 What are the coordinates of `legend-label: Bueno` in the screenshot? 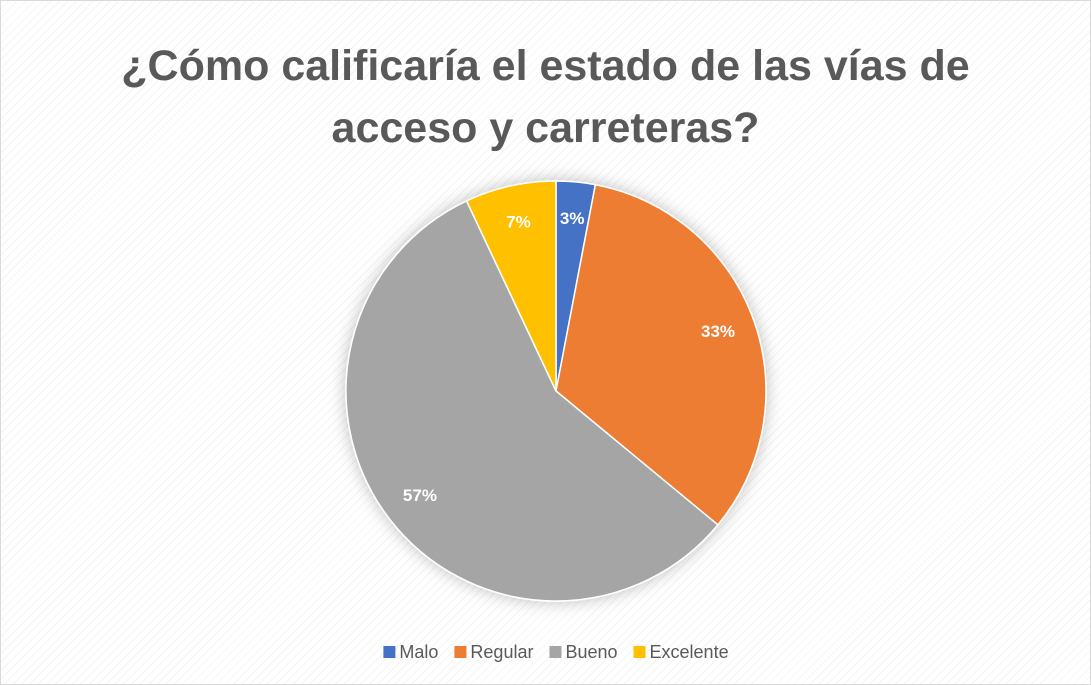 It's located at (591, 652).